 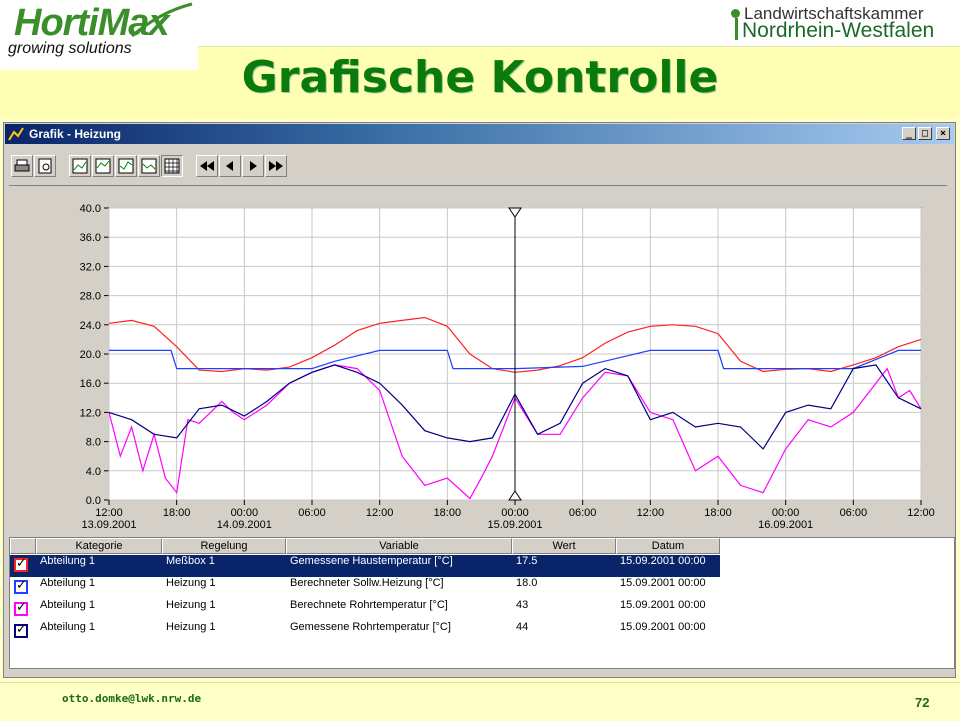 I want to click on y-tick-label: 24.0, so click(x=90, y=326).